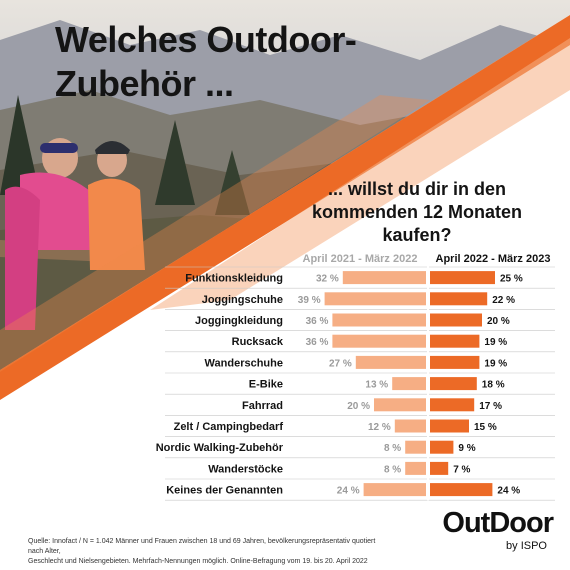 This screenshot has width=570, height=570. What do you see at coordinates (309, 300) in the screenshot?
I see `value-label-previous: 39 %` at bounding box center [309, 300].